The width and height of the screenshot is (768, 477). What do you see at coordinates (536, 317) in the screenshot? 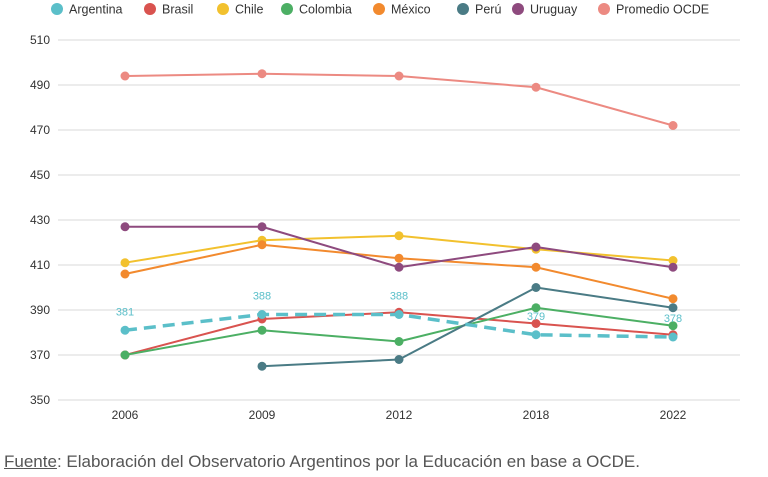
I see `data-label-argentina: 379` at bounding box center [536, 317].